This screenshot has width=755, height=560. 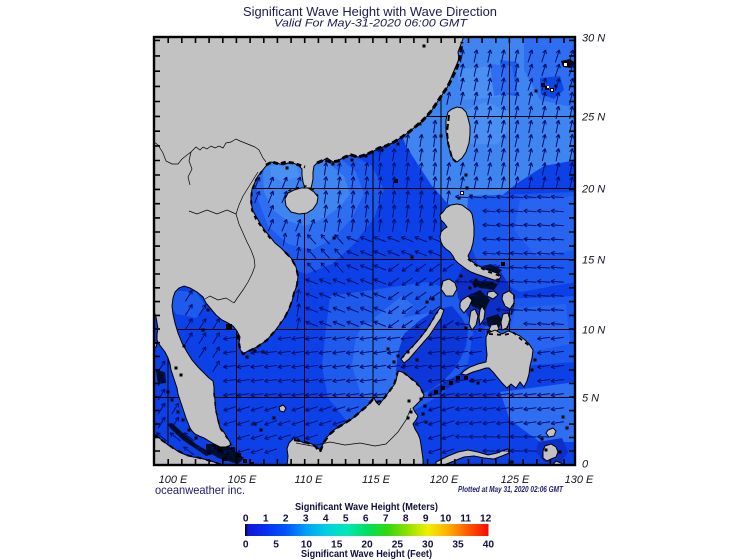 I want to click on svg-text: 30, so click(x=428, y=545).